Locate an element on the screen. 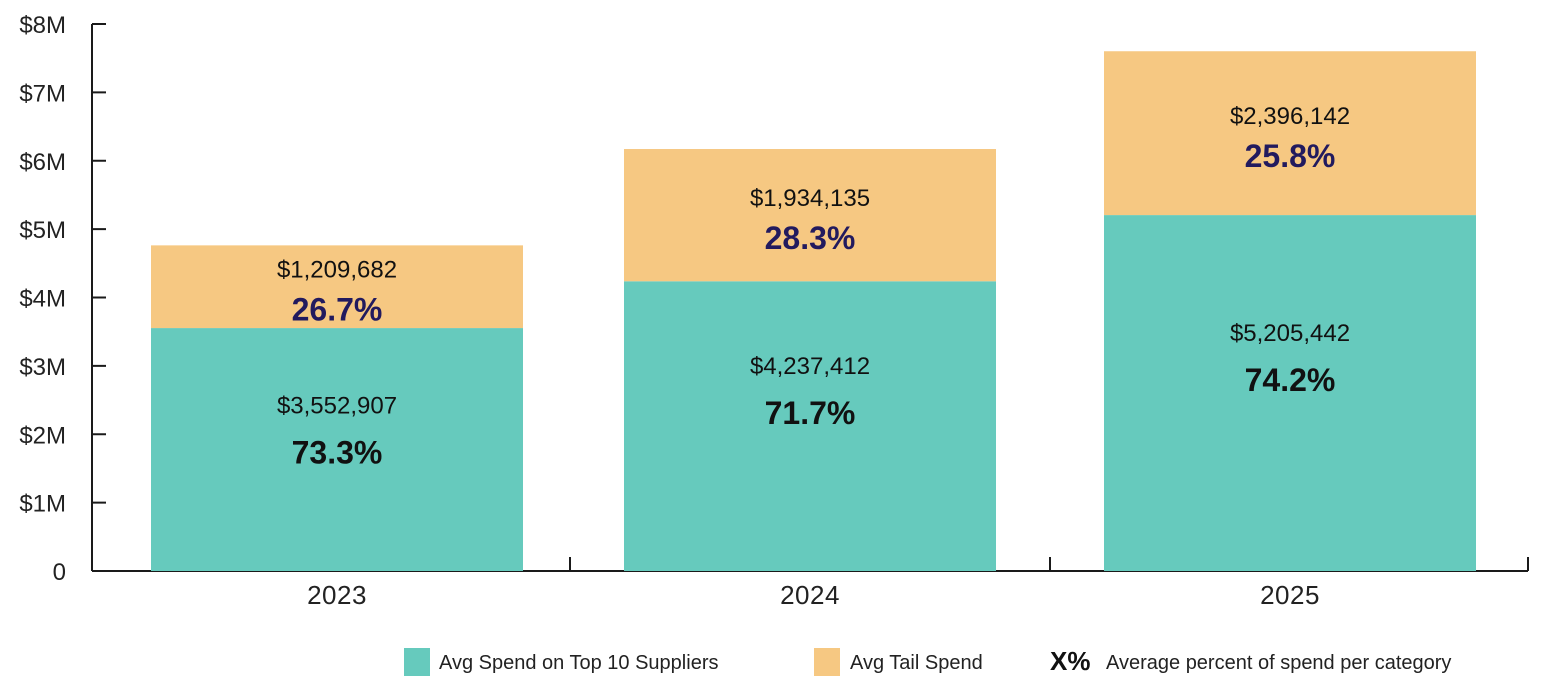 This screenshot has height=696, width=1544. percent-label-tail-2024: 28.3% is located at coordinates (810, 238).